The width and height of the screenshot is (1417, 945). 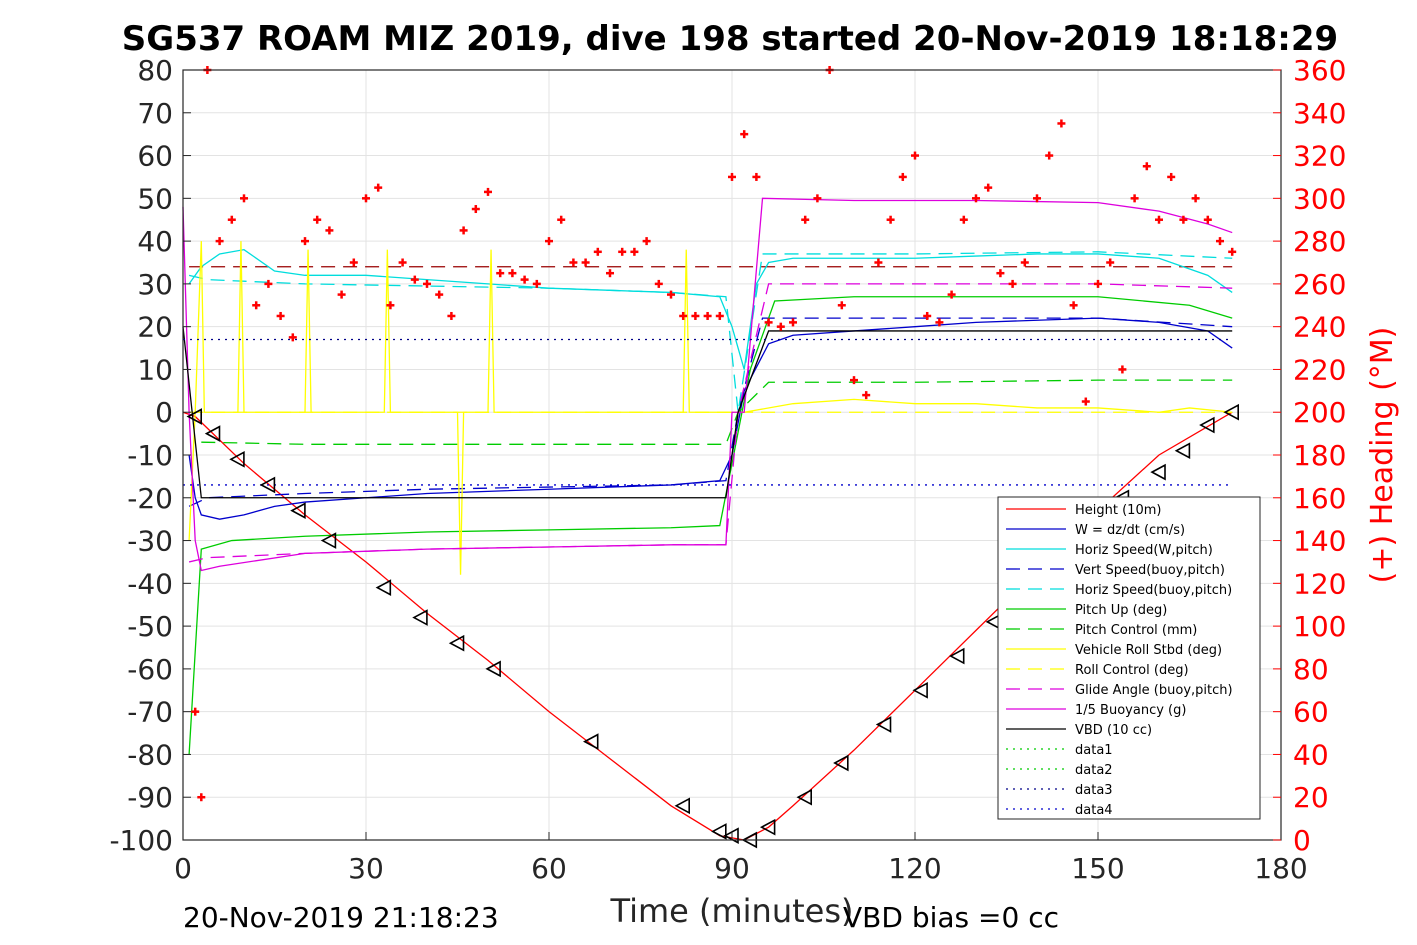 I want to click on legend-entry-label: Glide Angle (buoy,pitch), so click(x=1154, y=690).